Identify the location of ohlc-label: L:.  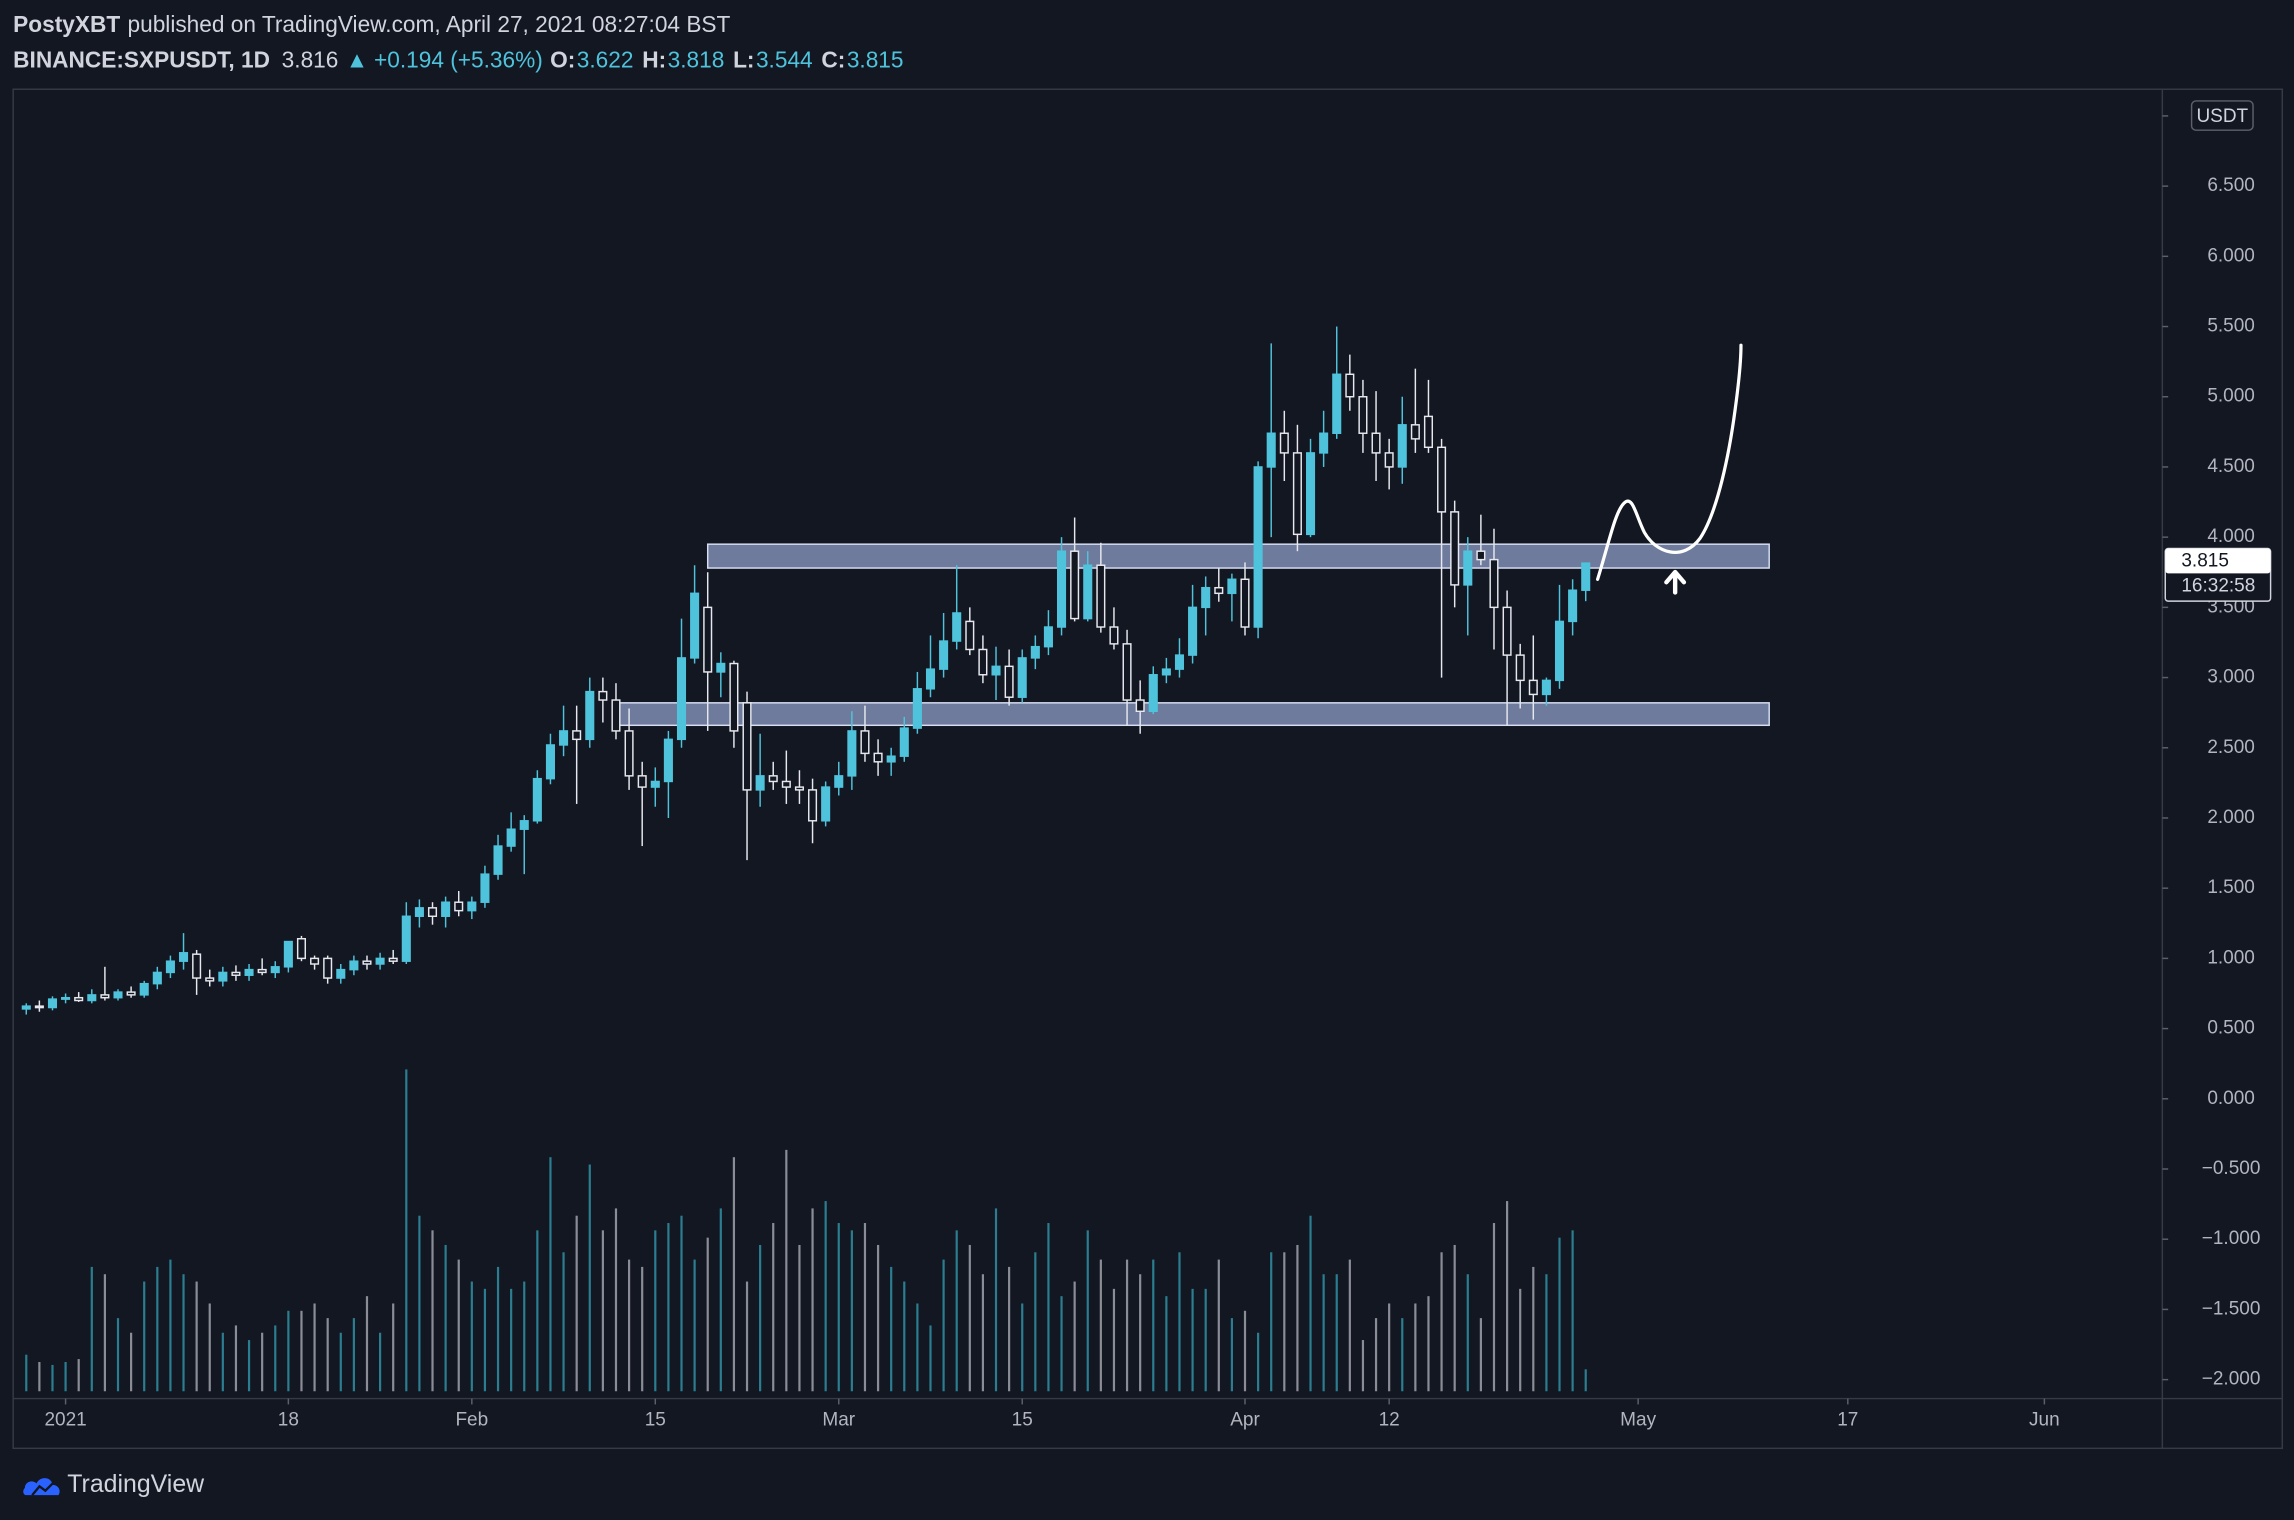
(743, 59).